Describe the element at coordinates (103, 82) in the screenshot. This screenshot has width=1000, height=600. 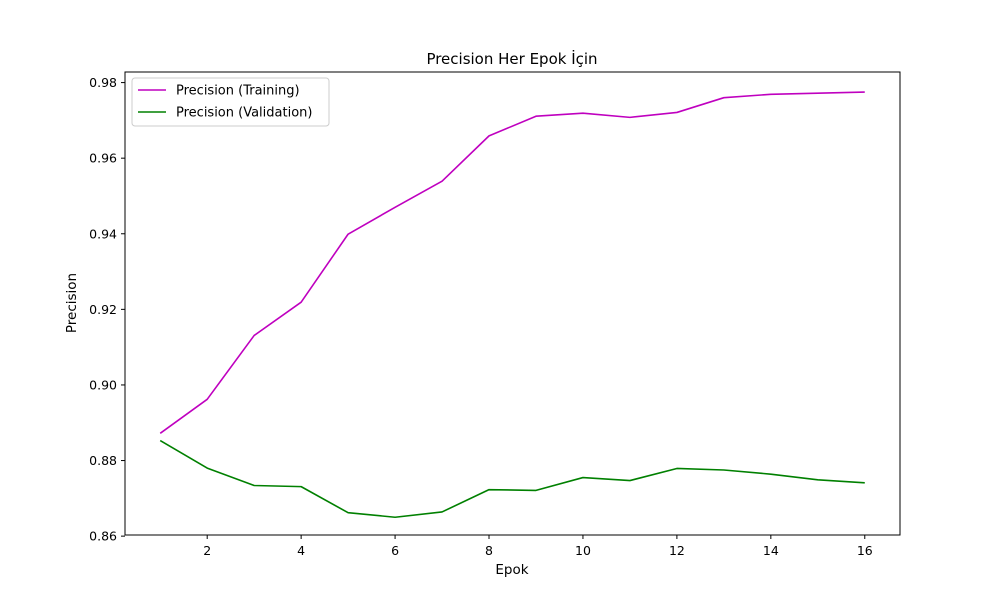
I see `y-tick-label: 0.98` at that location.